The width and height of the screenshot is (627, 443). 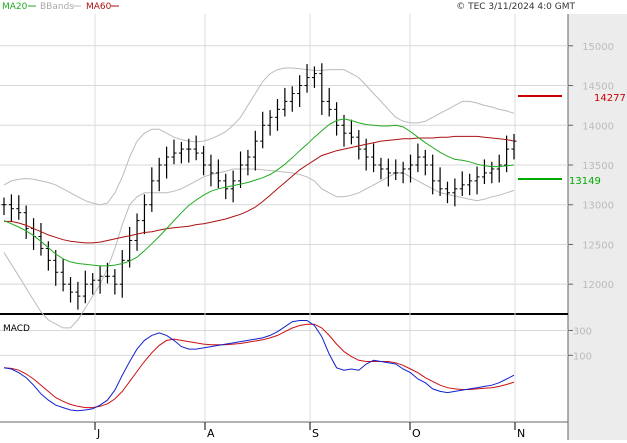 I want to click on price-y-tick-label: 14000, so click(x=598, y=126).